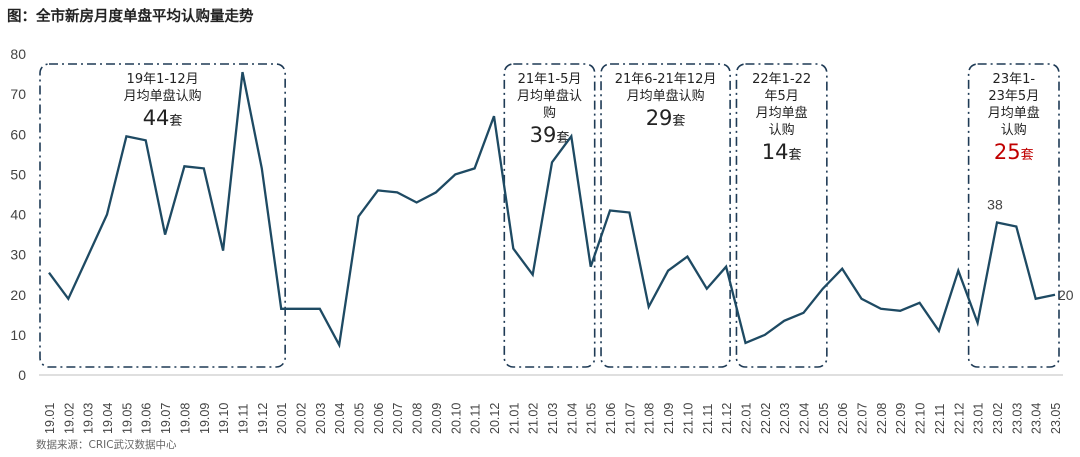  I want to click on x-tick-label: 21.08, so click(650, 418).